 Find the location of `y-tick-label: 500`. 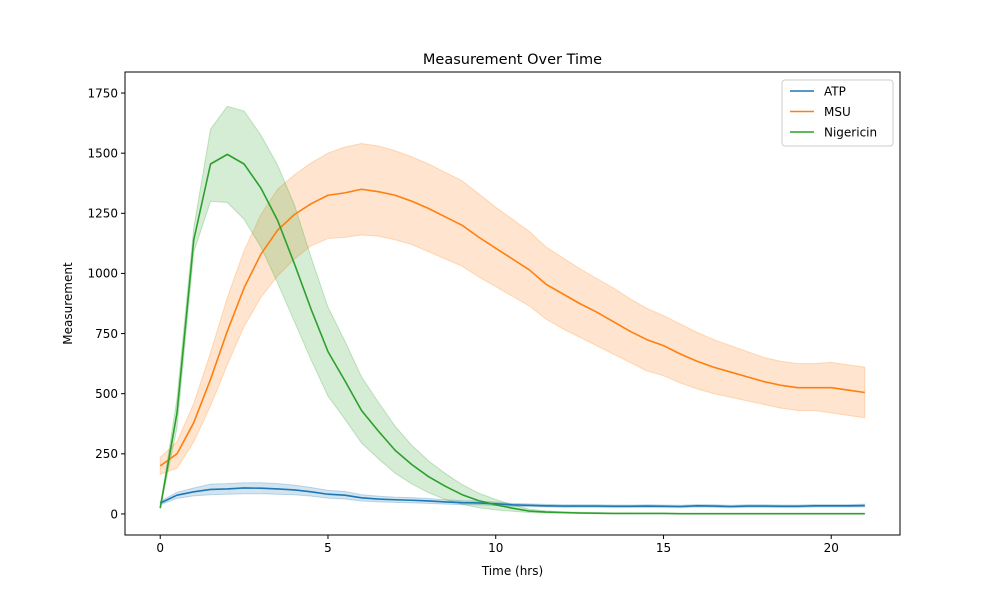

y-tick-label: 500 is located at coordinates (106, 394).